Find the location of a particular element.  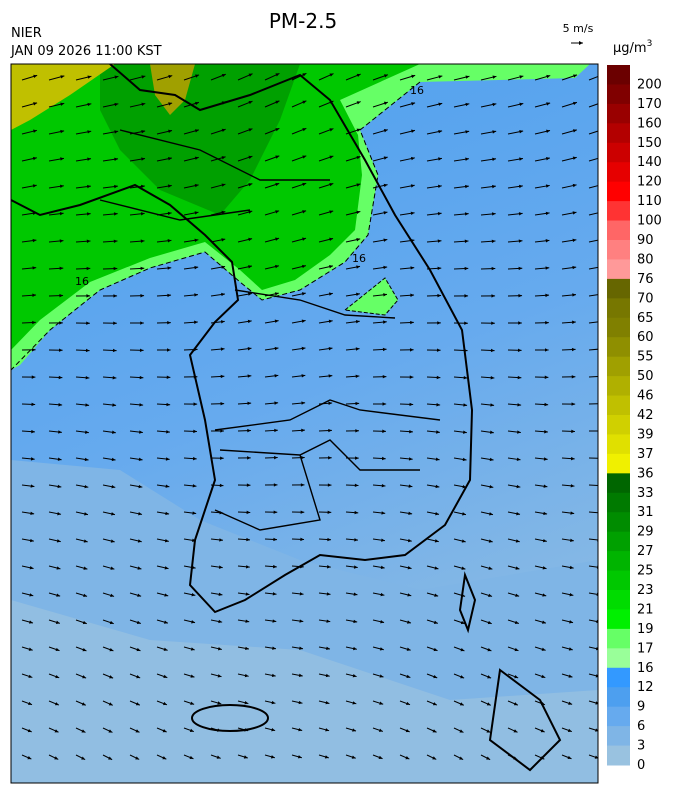

colorbar-tick-label: 100 is located at coordinates (649, 221).